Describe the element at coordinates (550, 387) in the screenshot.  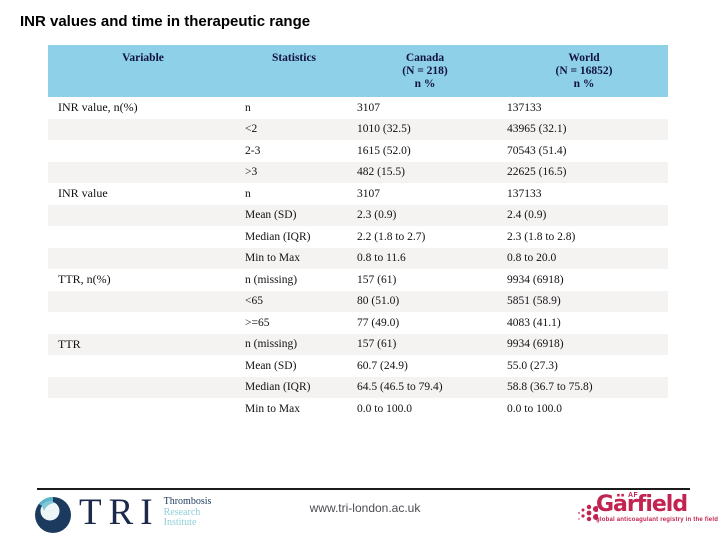
I see `cell-world: 58.8 (36.7 to 75.8)` at that location.